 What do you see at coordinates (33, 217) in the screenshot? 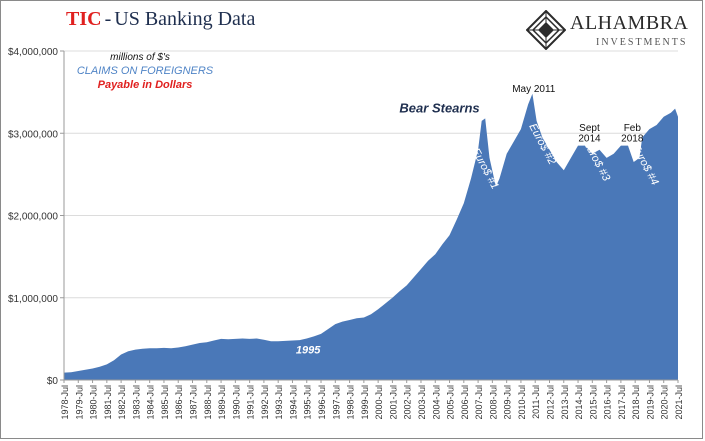
I see `y-tick-label: $2,000,000` at bounding box center [33, 217].